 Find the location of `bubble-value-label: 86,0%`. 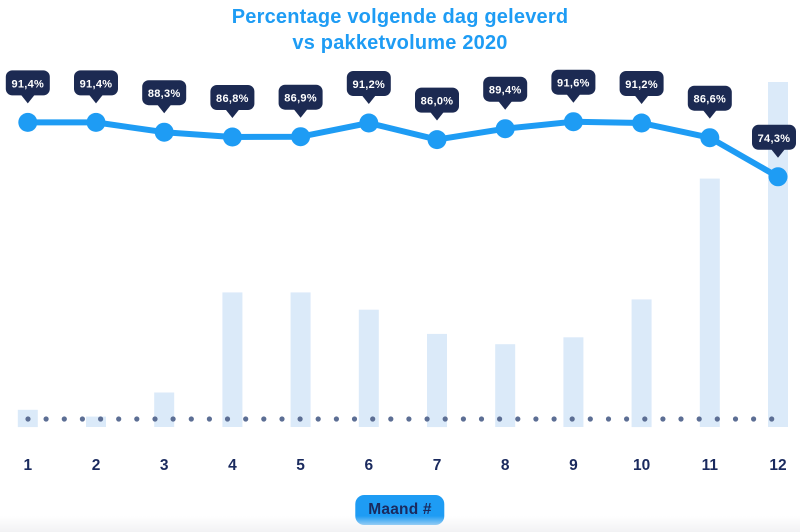

bubble-value-label: 86,0% is located at coordinates (437, 102).